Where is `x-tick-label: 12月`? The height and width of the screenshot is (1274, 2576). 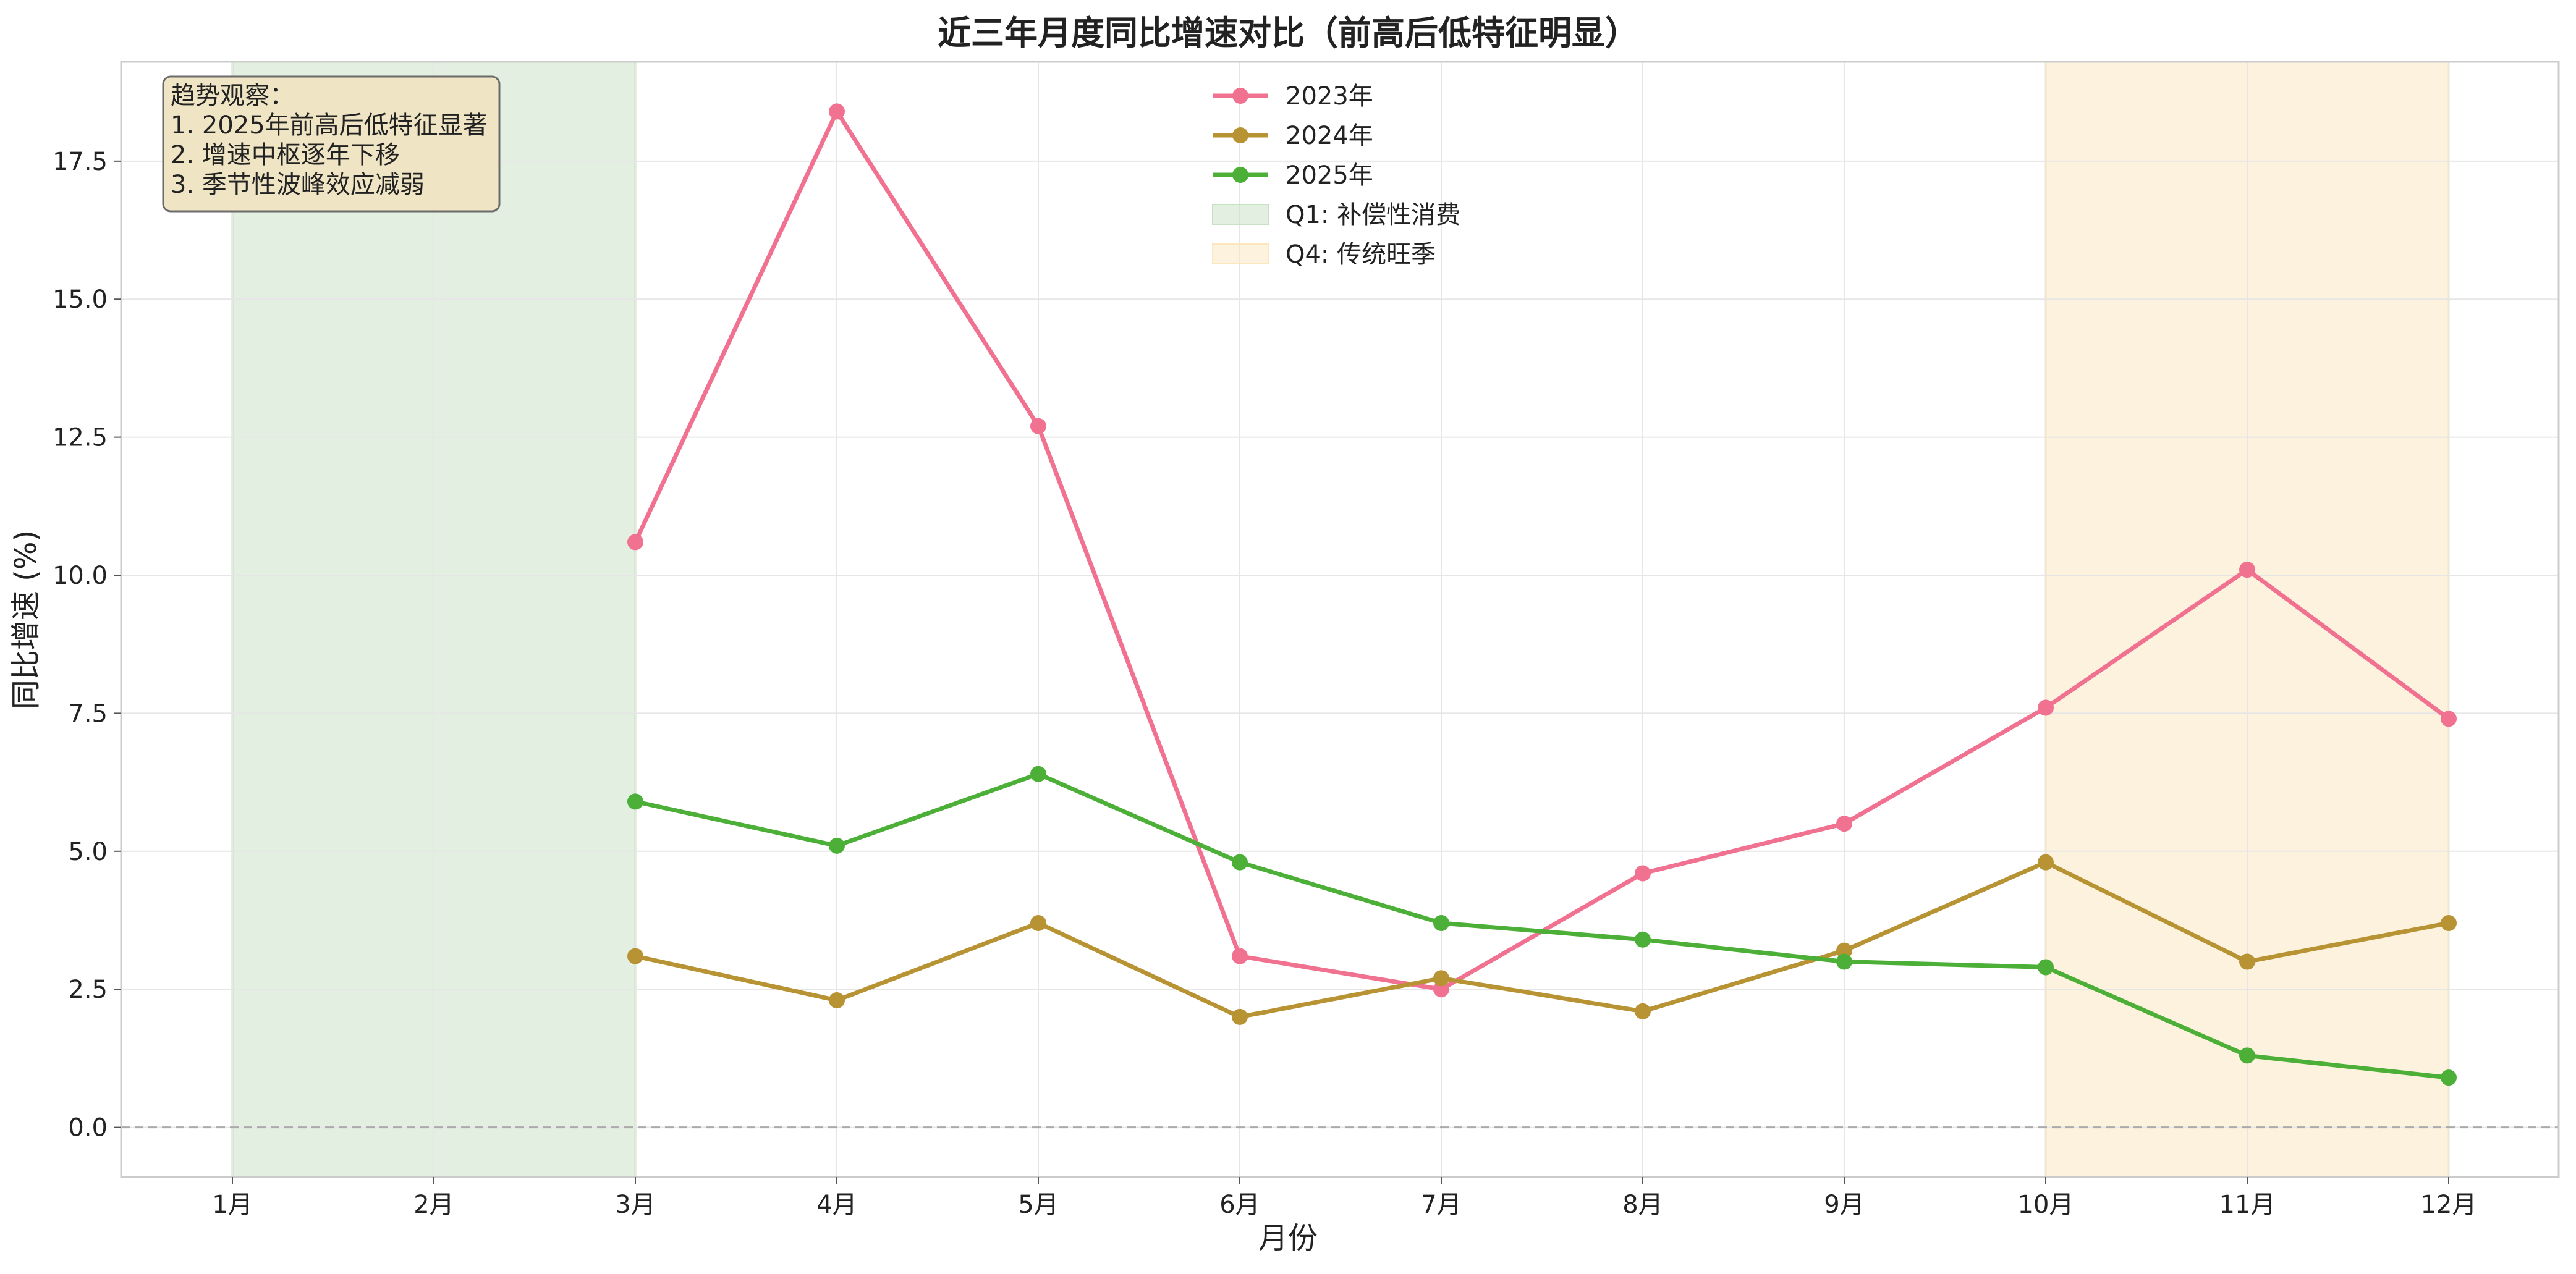 x-tick-label: 12月 is located at coordinates (2449, 1205).